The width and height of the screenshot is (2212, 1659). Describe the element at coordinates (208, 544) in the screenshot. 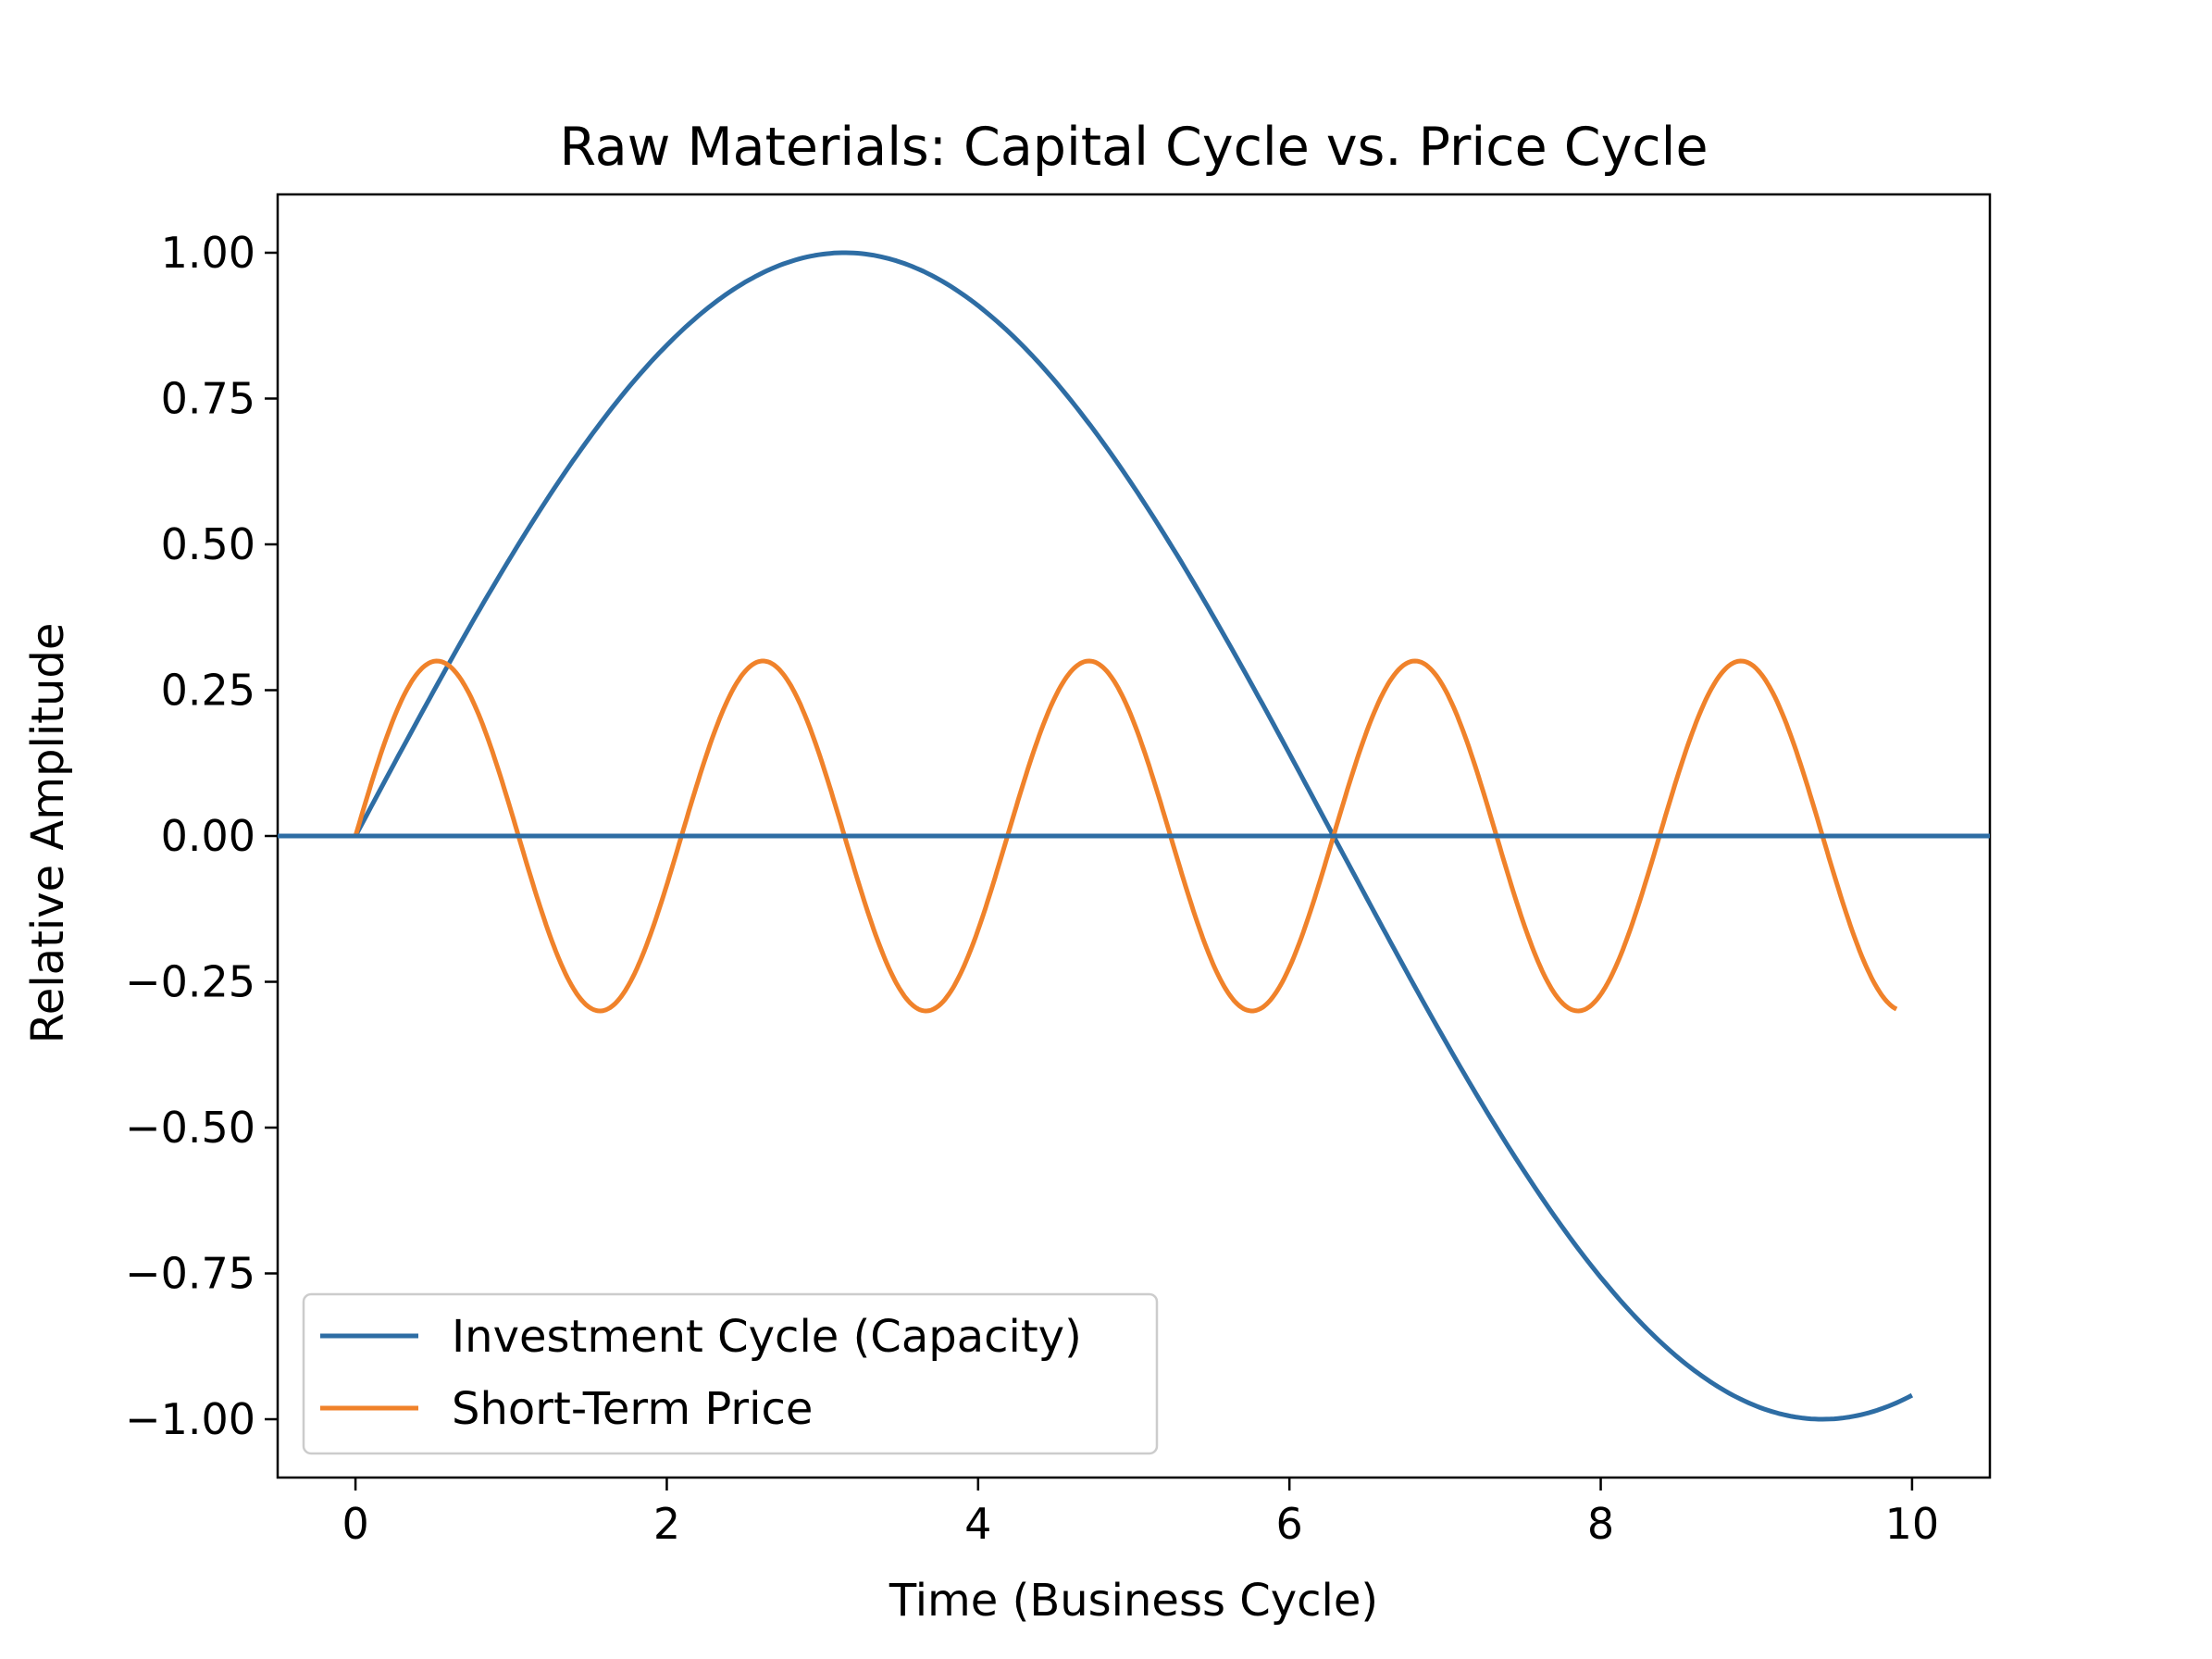

I see `y-tick-label: 0.50` at that location.